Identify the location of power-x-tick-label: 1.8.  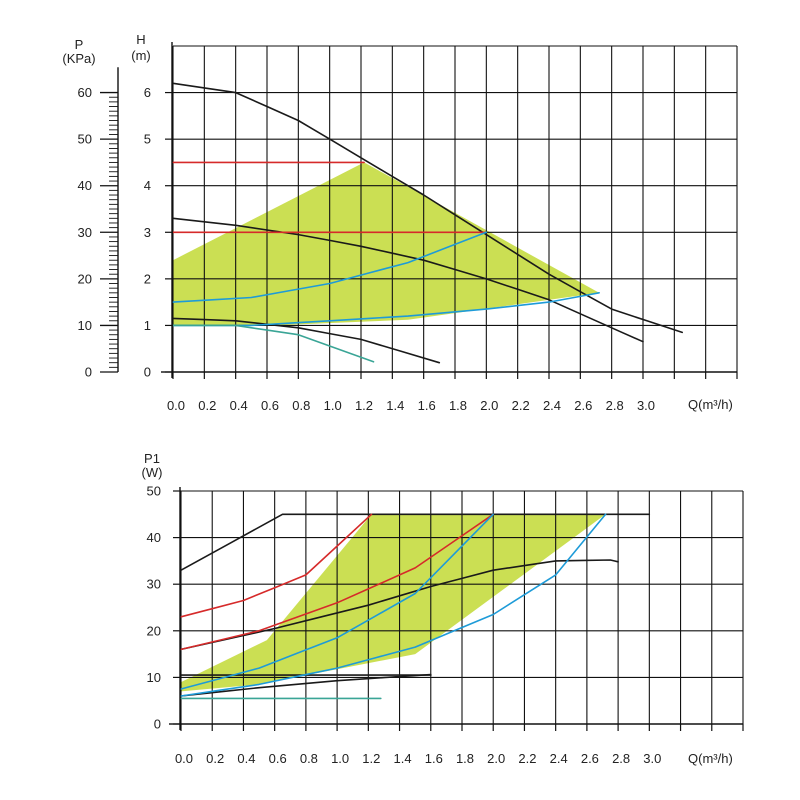
(465, 758).